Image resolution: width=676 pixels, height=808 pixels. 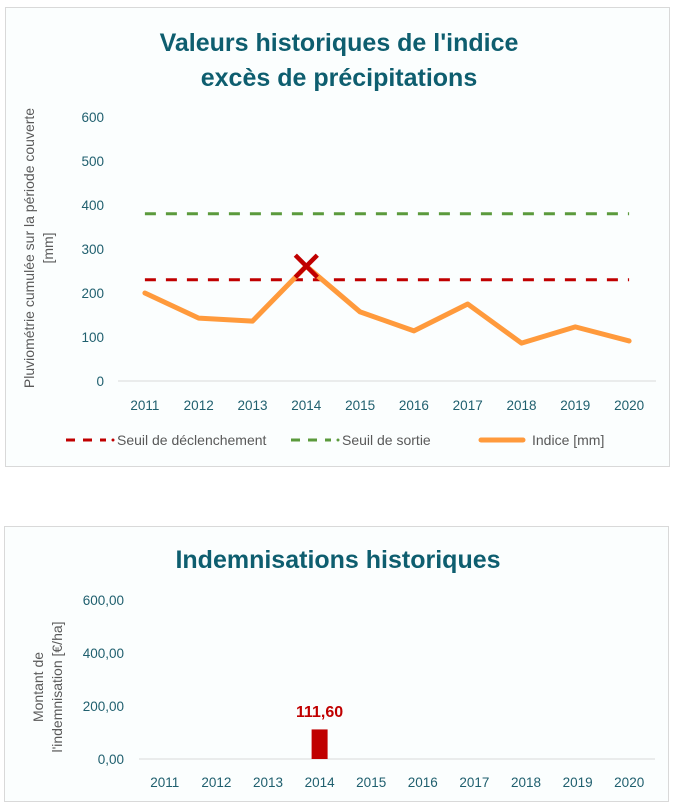 What do you see at coordinates (339, 78) in the screenshot?
I see `chart-title-line2: excès de précipitations` at bounding box center [339, 78].